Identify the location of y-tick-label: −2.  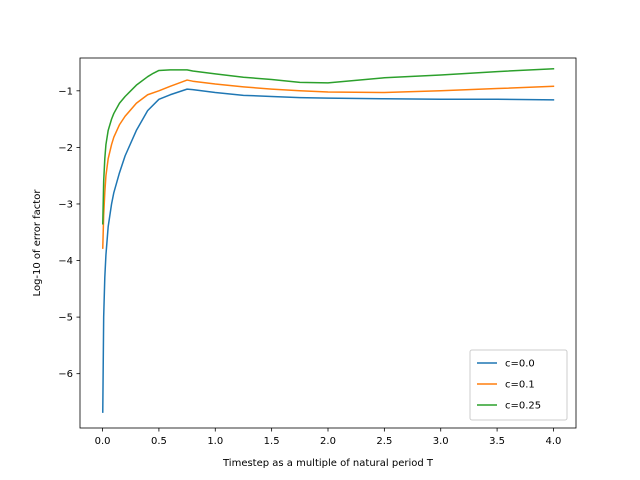
(65, 148).